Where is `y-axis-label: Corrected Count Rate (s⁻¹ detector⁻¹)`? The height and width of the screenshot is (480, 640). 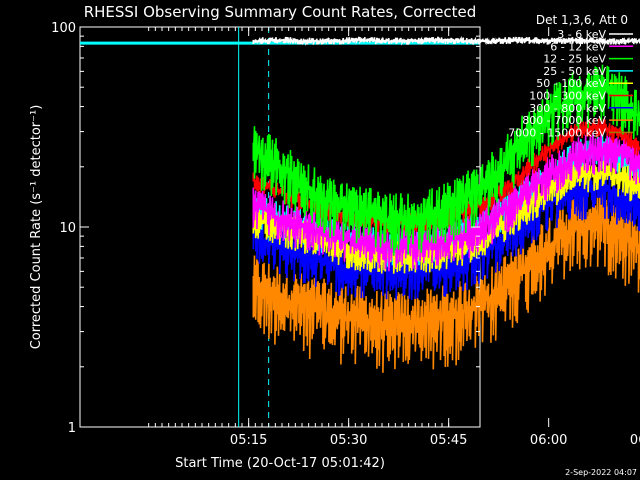 y-axis-label: Corrected Count Rate (s⁻¹ detector⁻¹) is located at coordinates (36, 227).